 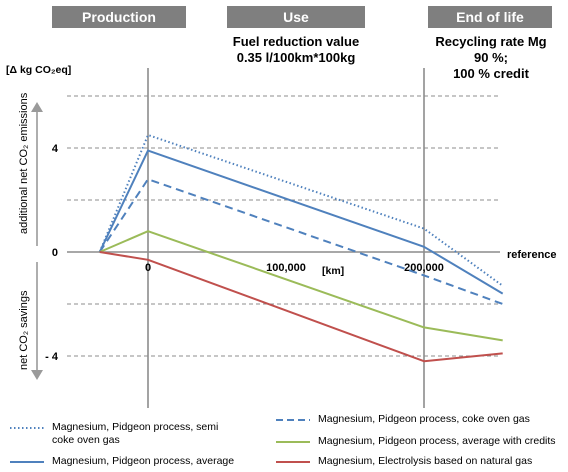 I want to click on use-note-line2: 0.35 l/100km*100kg, so click(x=296, y=57).